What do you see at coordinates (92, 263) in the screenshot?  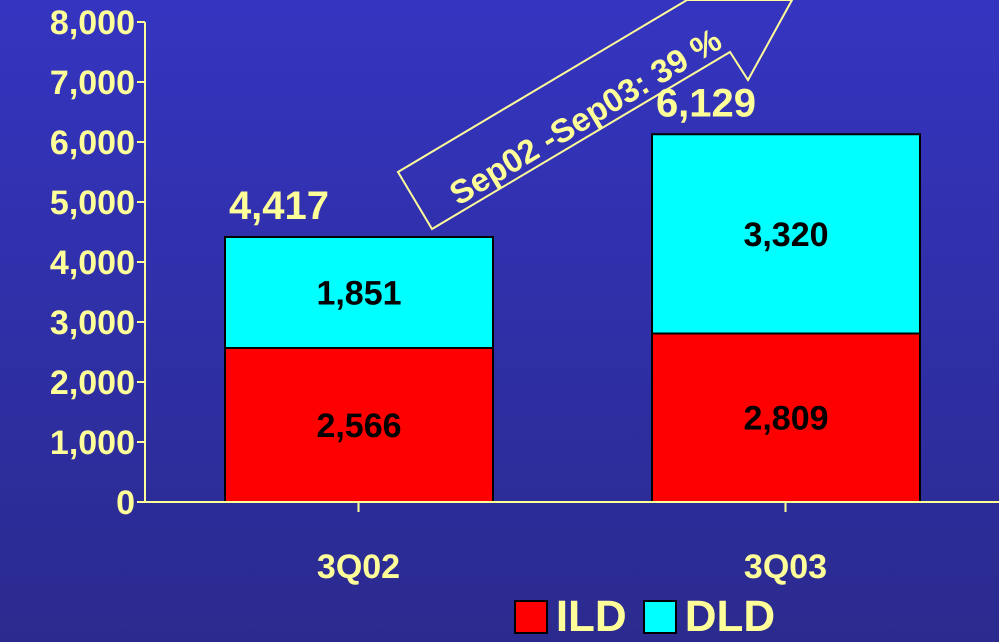 I see `y-tick-label: 4,000` at bounding box center [92, 263].